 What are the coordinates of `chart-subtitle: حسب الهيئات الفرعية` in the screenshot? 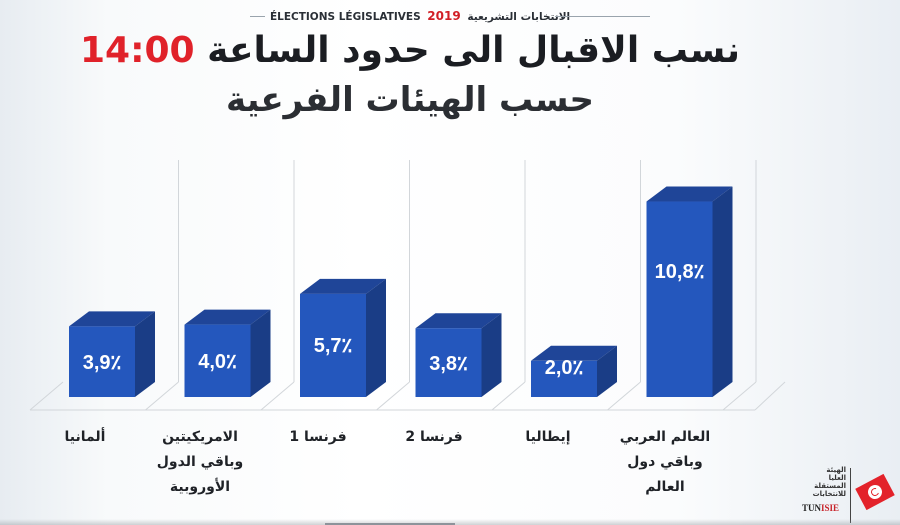 It's located at (410, 100).